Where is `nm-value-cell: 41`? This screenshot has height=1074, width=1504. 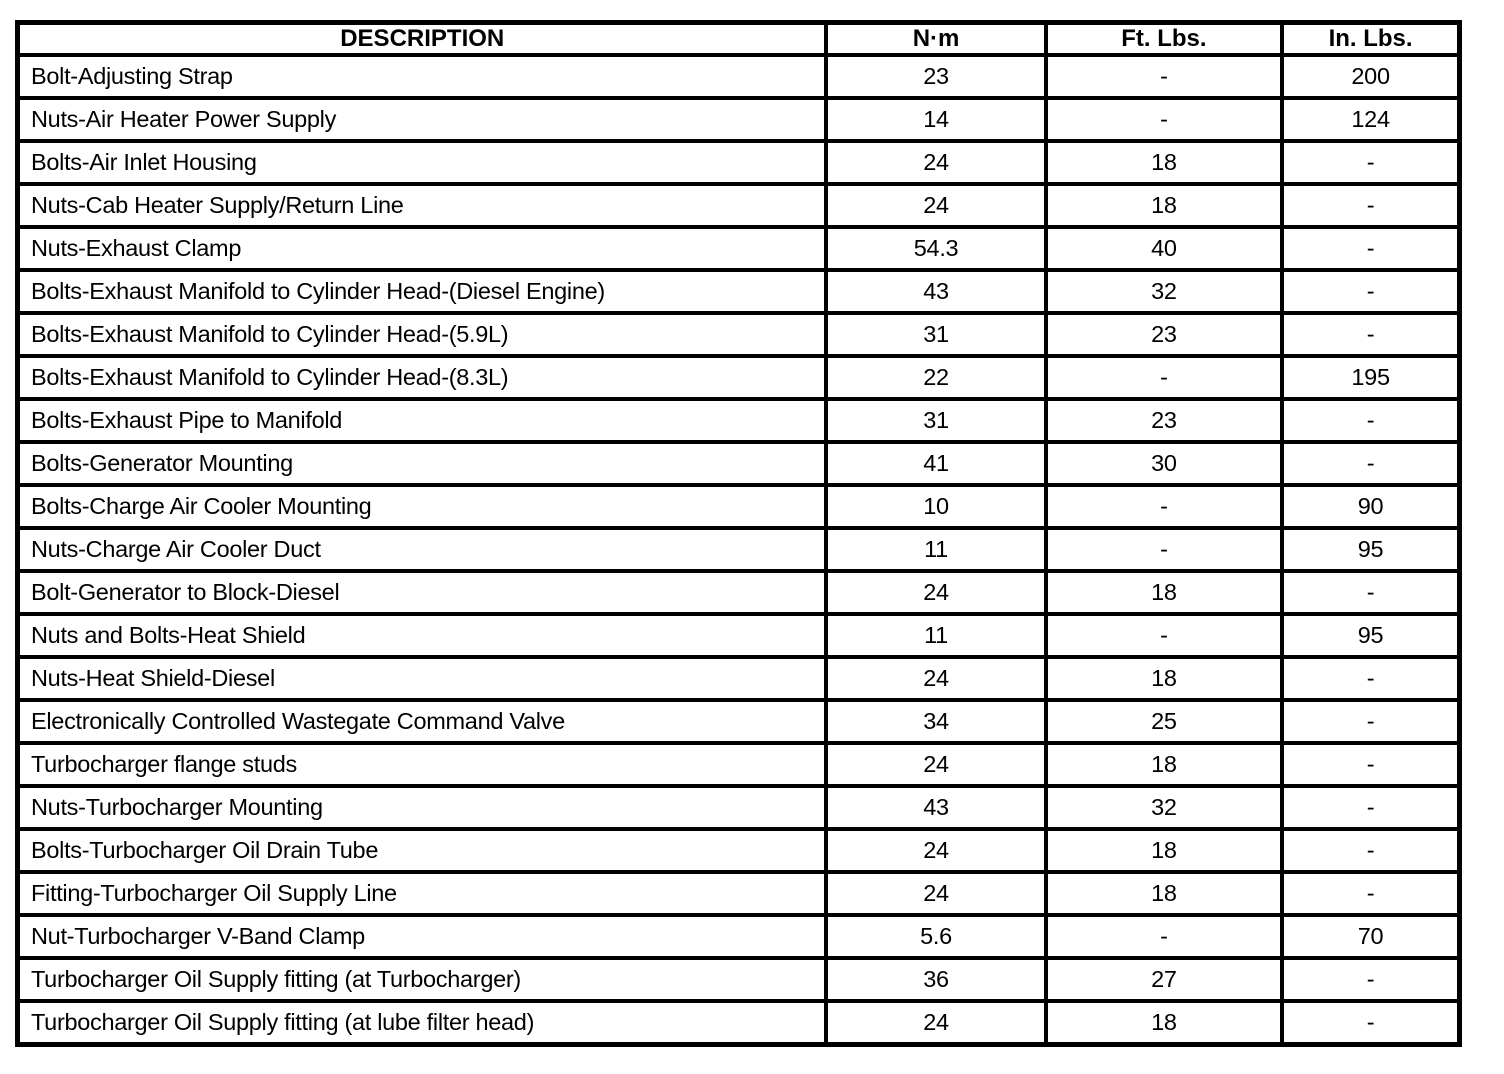 nm-value-cell: 41 is located at coordinates (936, 463).